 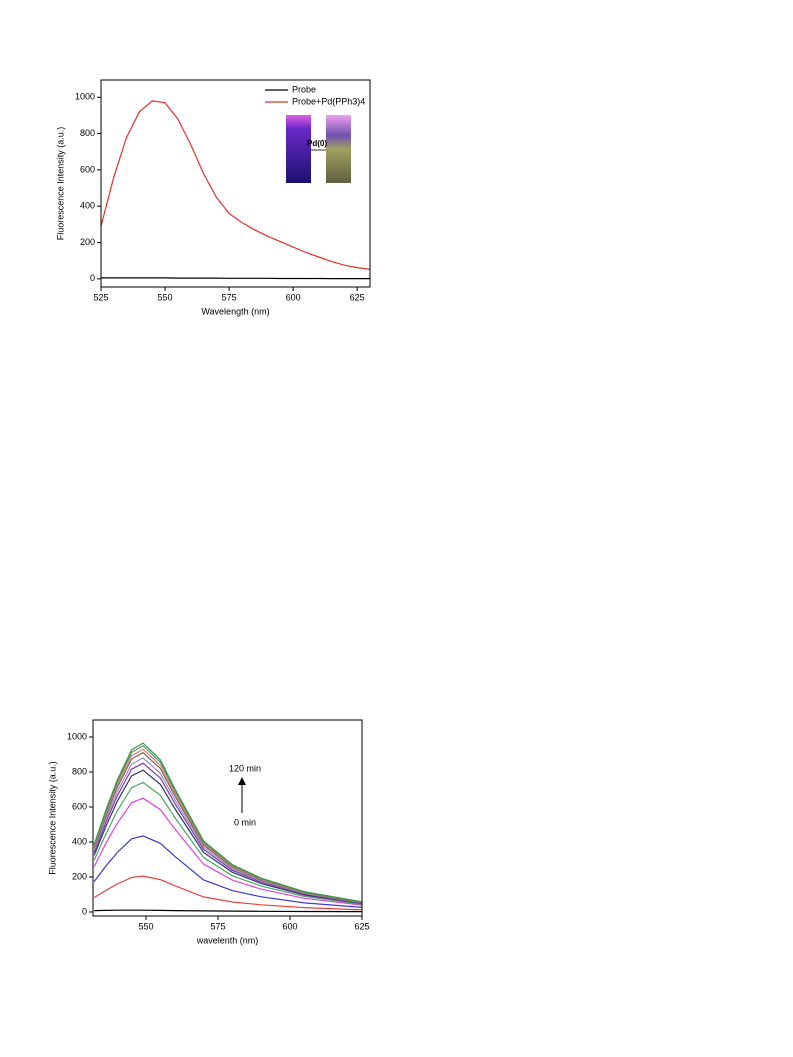 I want to click on legend-label: Probe, so click(x=304, y=89).